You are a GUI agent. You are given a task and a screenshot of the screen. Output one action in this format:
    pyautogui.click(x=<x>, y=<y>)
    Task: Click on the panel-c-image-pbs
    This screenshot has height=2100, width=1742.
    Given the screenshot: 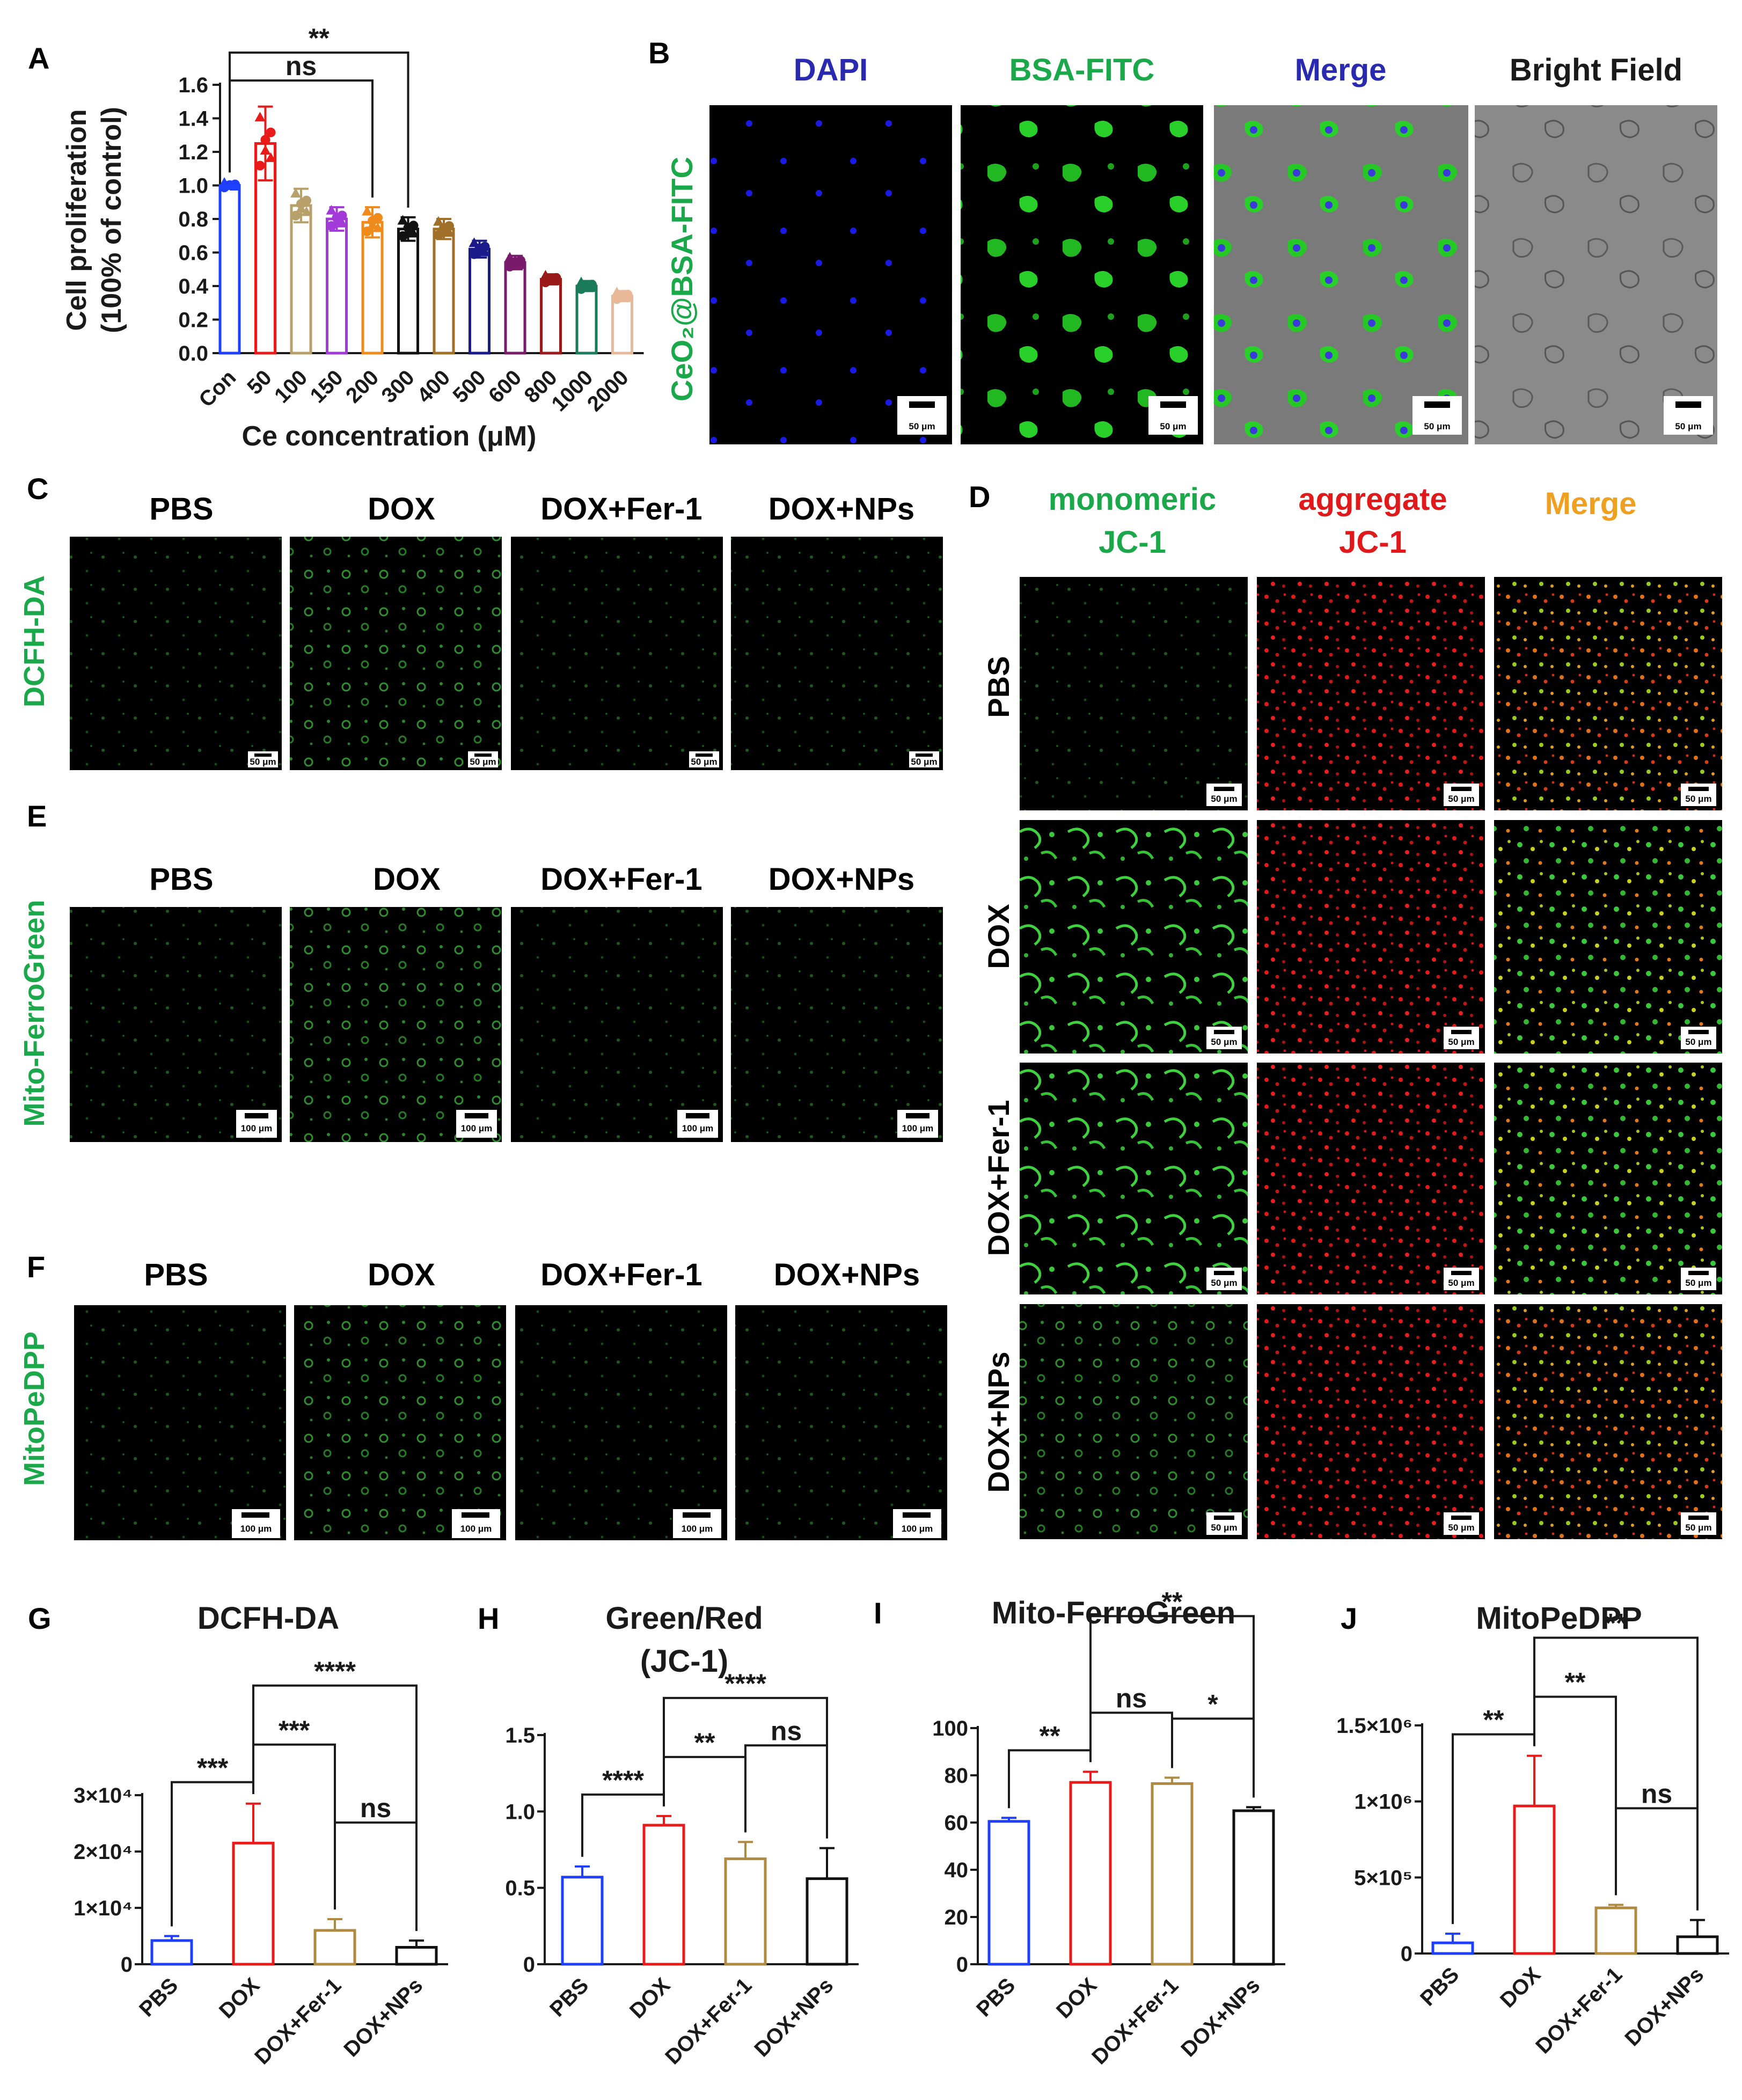 What is the action you would take?
    pyautogui.click(x=176, y=653)
    